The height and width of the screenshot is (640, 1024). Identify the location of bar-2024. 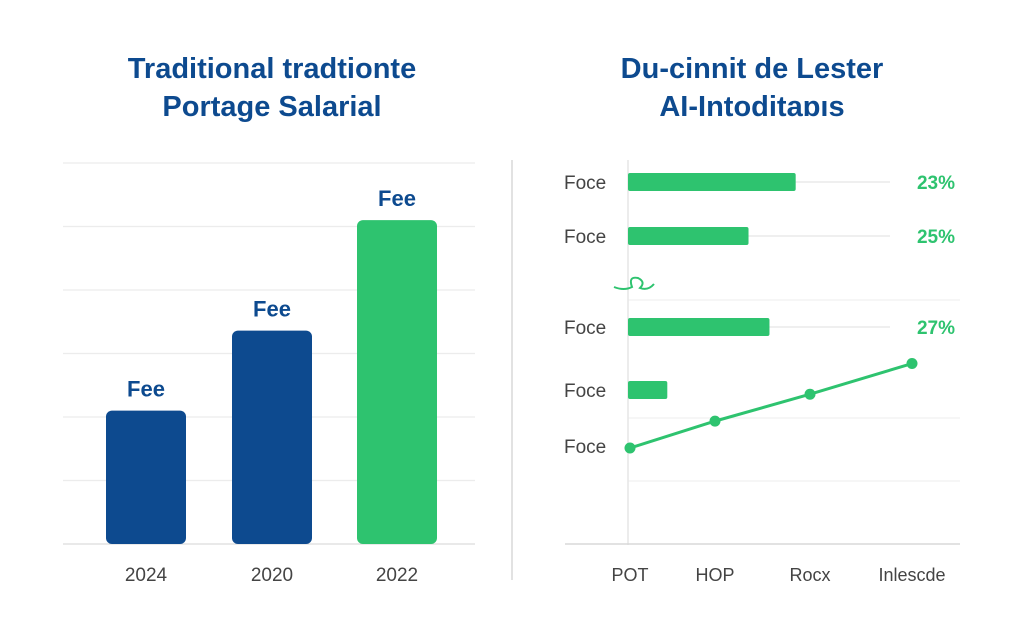
(146, 477).